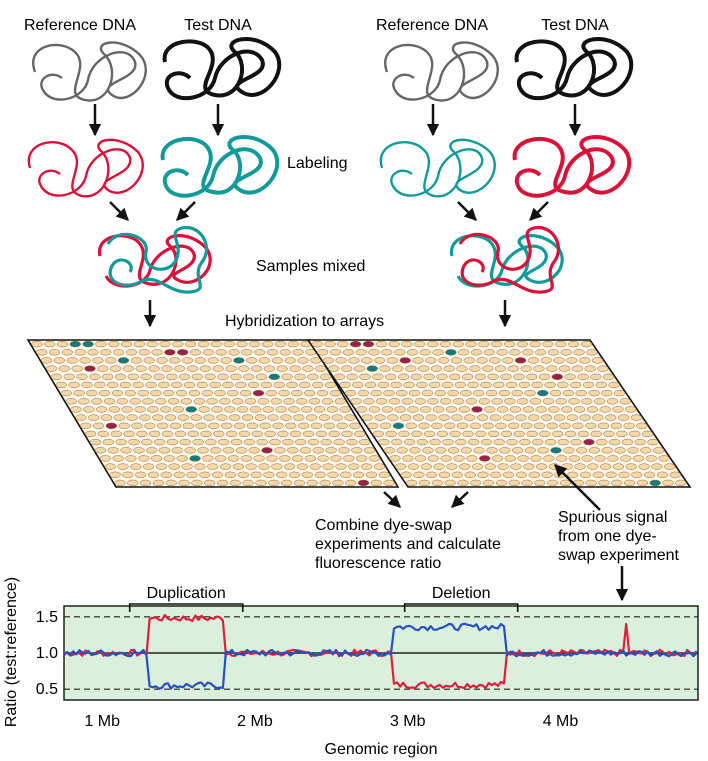 The height and width of the screenshot is (761, 708). I want to click on y-axis-label: Ratio (test:reference), so click(11, 652).